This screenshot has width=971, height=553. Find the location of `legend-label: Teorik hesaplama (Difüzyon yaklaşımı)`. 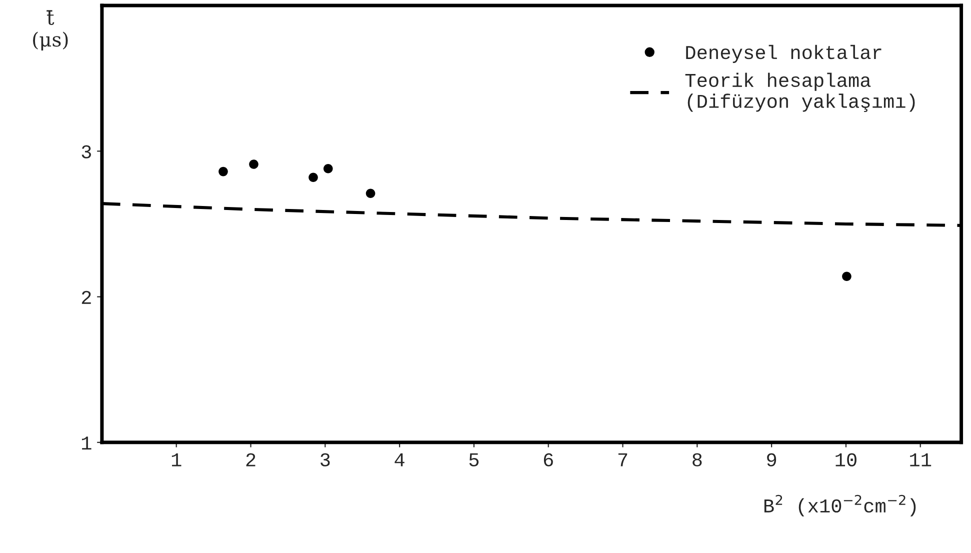

legend-label: Teorik hesaplama (Difüzyon yaklaşımı) is located at coordinates (800, 92).